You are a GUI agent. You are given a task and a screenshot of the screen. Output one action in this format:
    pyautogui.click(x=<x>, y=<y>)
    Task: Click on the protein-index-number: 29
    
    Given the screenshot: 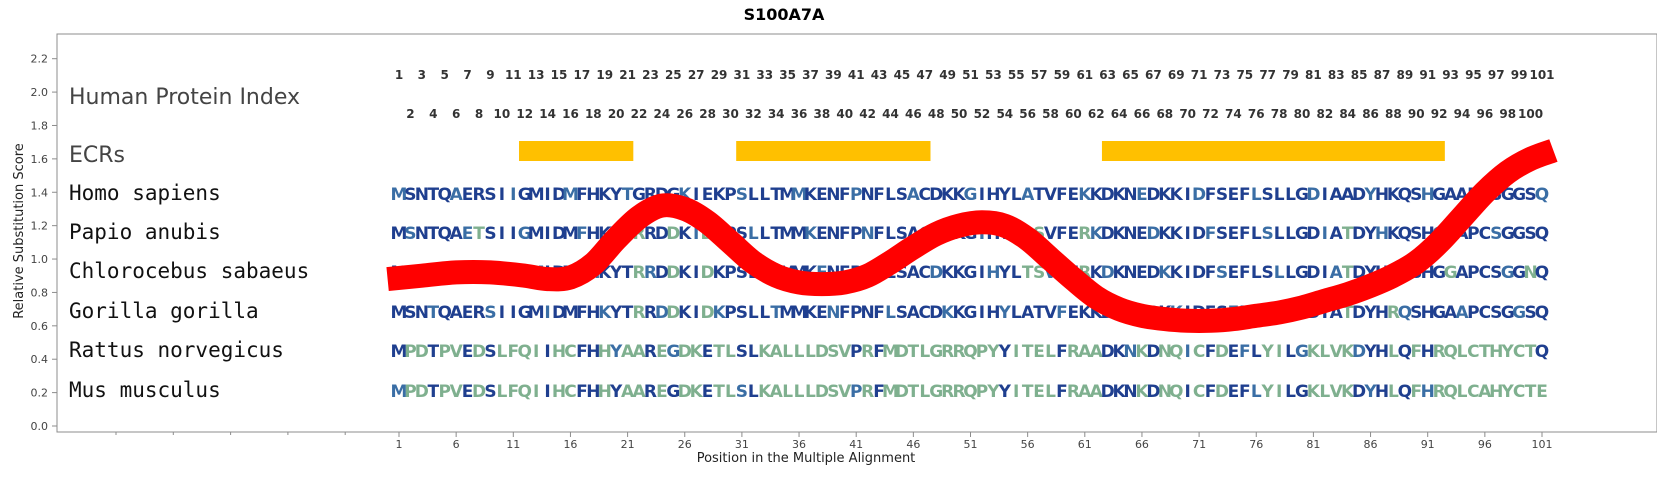 What is the action you would take?
    pyautogui.click(x=719, y=75)
    